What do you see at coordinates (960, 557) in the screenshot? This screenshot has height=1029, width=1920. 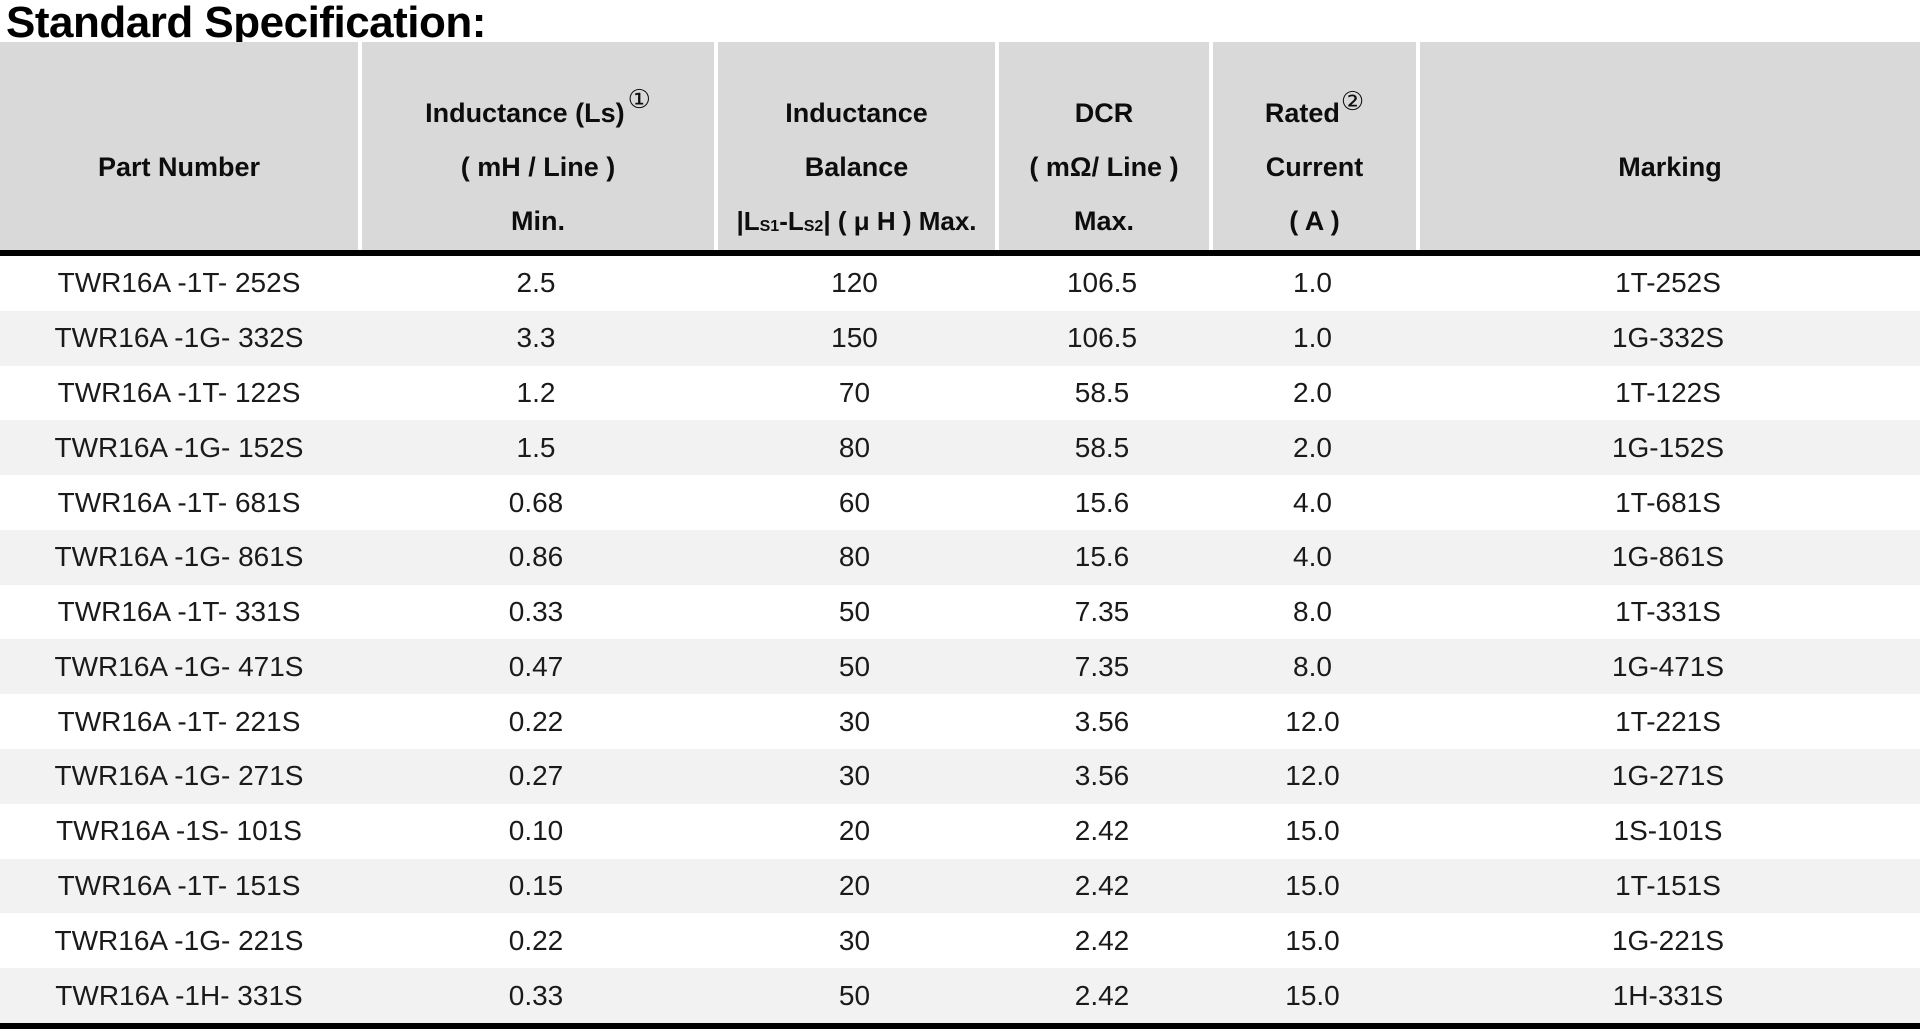 I see `table-row: TWR16A -1G- 861S 0.86 80 15.6 4.0 1G-861S` at bounding box center [960, 557].